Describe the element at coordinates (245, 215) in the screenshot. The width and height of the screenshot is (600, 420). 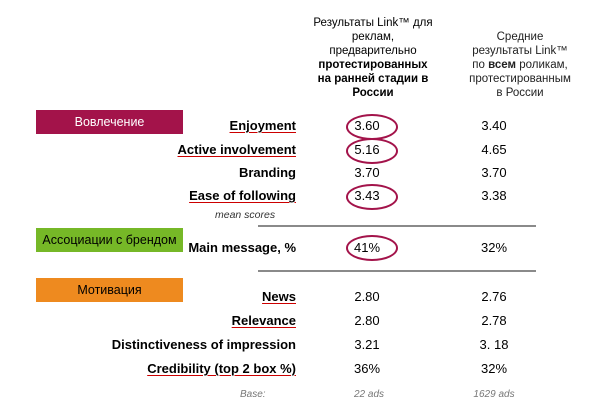
I see `mean-scores-note: mean scores` at that location.